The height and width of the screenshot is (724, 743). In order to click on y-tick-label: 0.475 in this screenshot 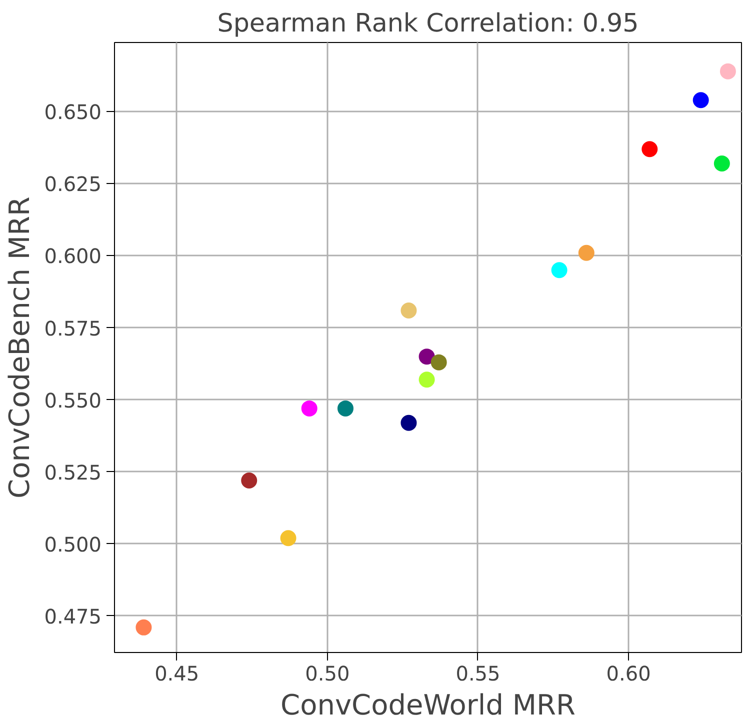, I will do `click(73, 616)`.